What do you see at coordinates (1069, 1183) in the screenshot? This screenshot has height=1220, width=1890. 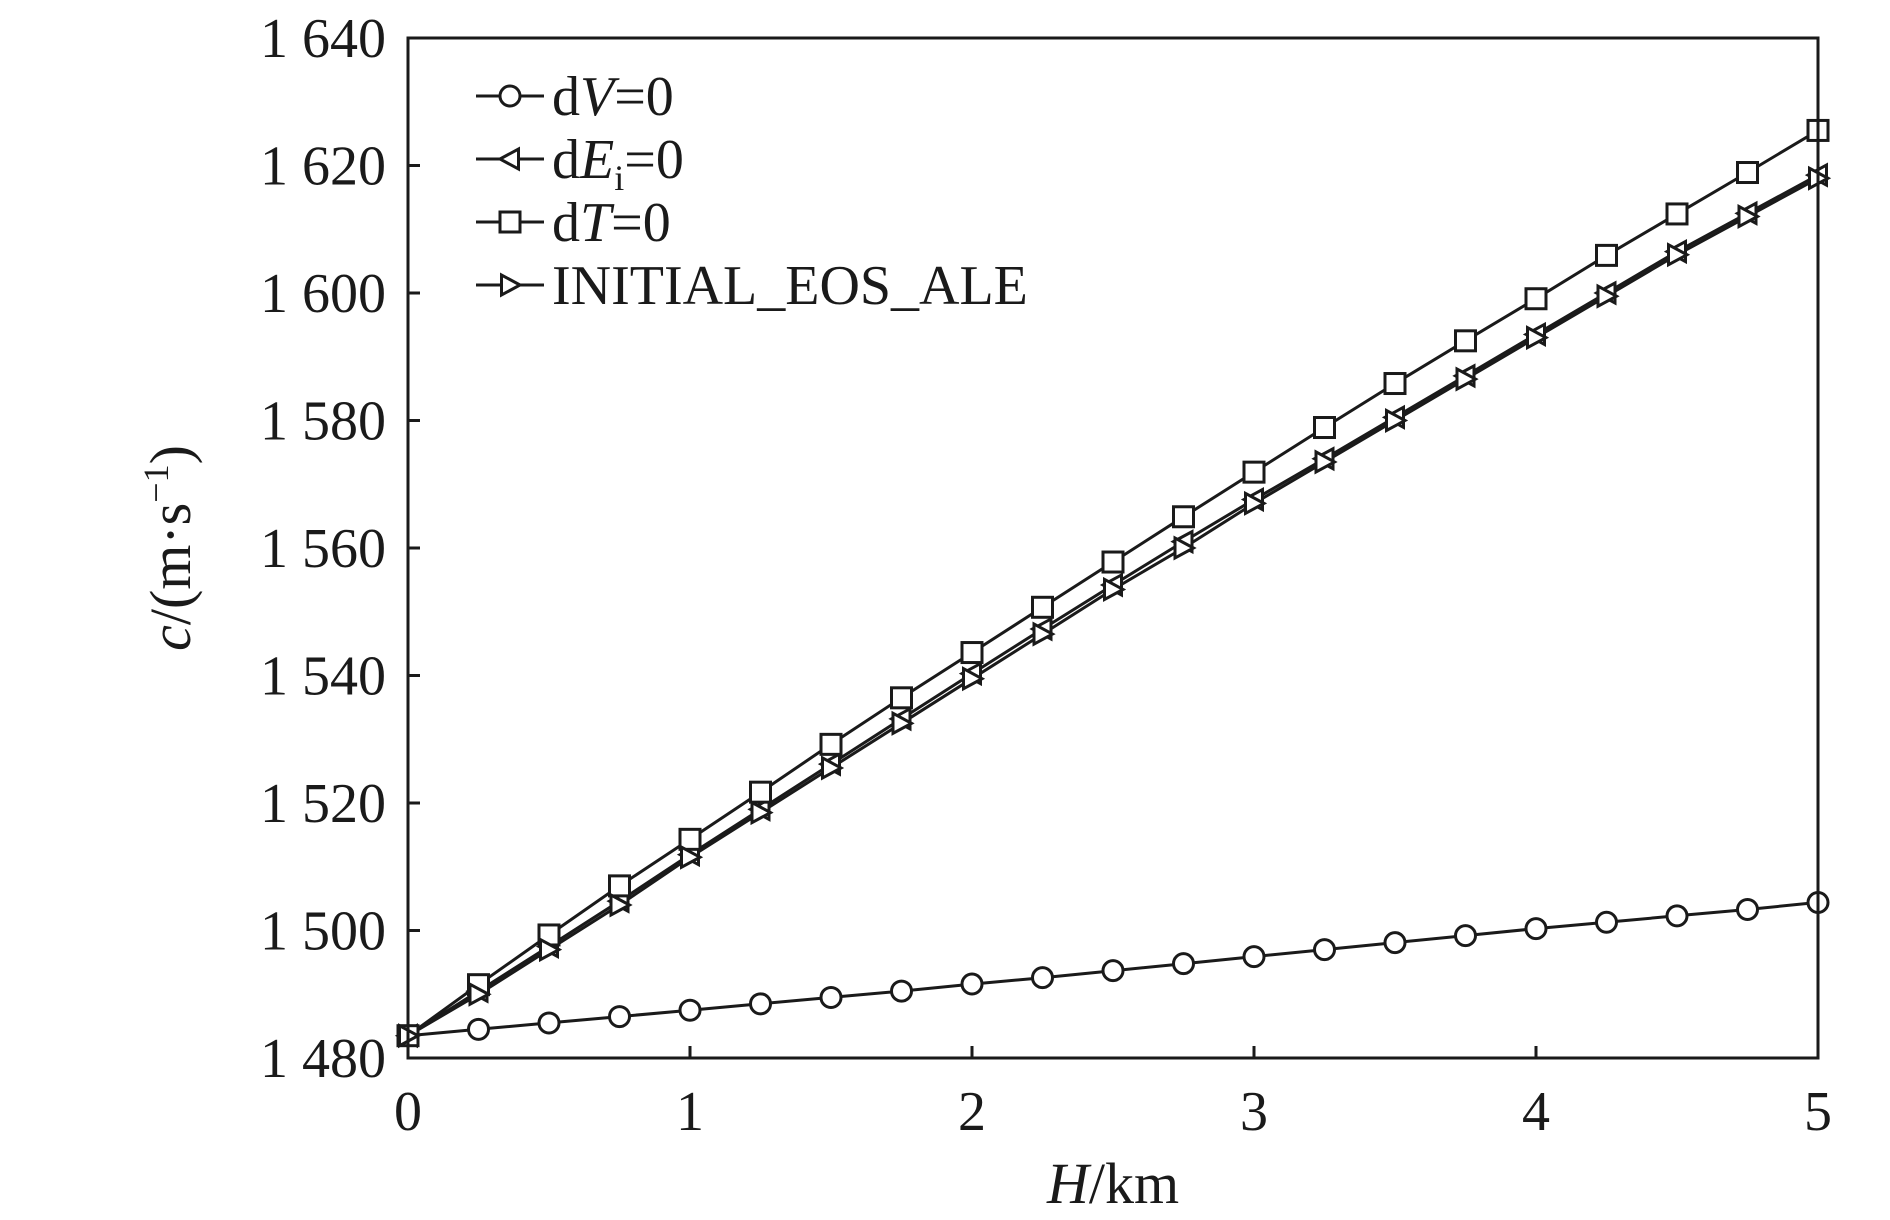 I see `x-axis-title-symbol: H` at bounding box center [1069, 1183].